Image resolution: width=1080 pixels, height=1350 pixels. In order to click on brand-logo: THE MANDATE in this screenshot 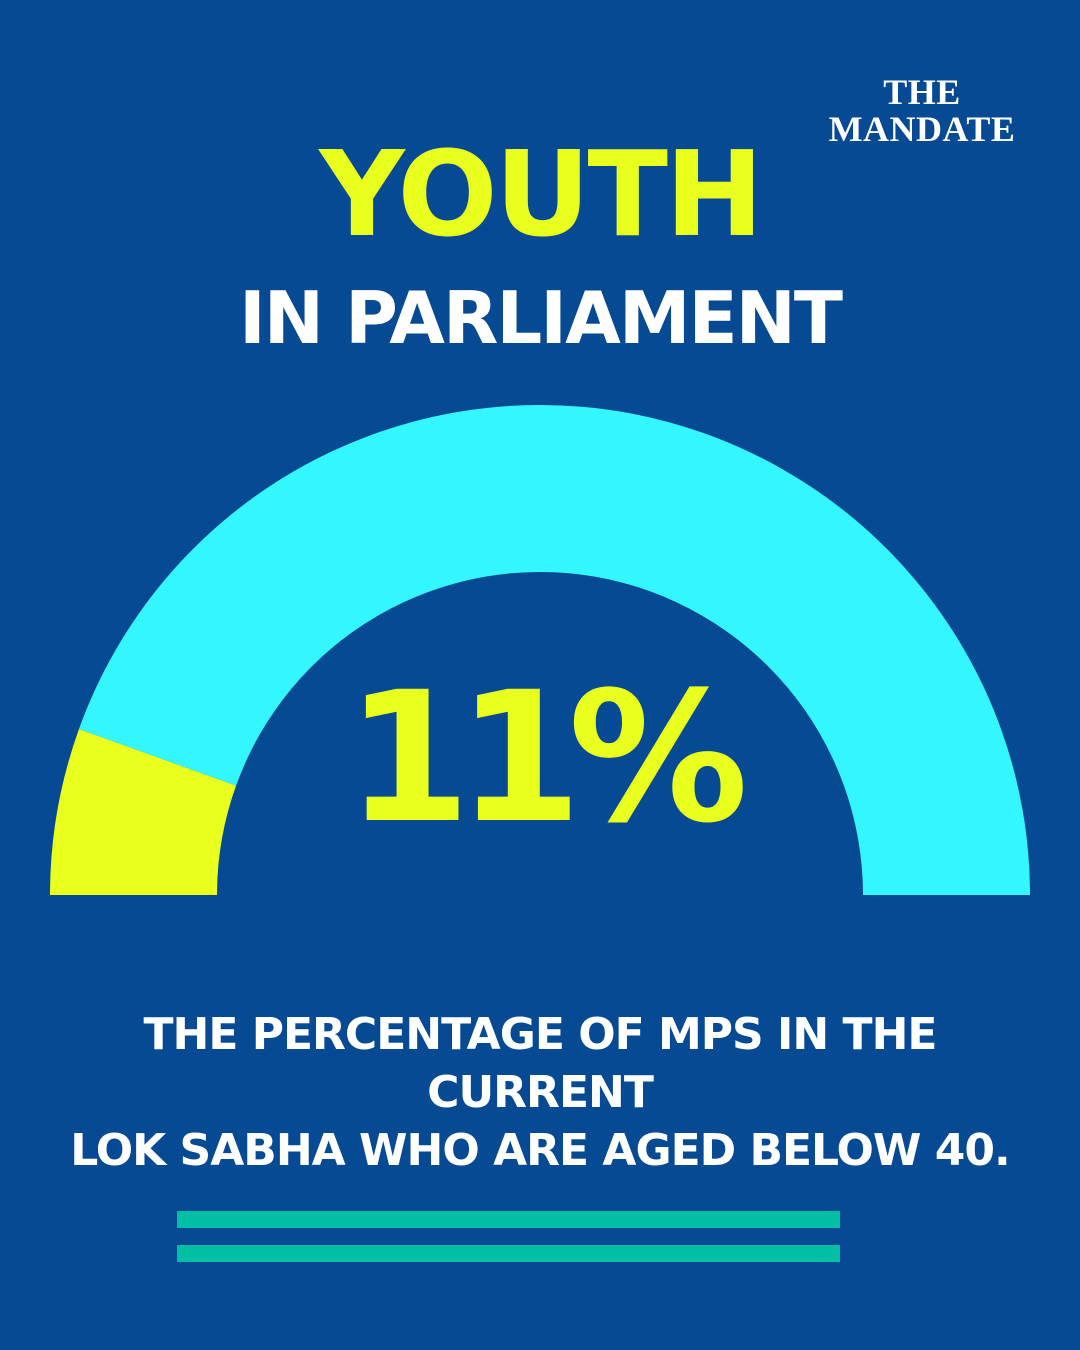, I will do `click(922, 111)`.